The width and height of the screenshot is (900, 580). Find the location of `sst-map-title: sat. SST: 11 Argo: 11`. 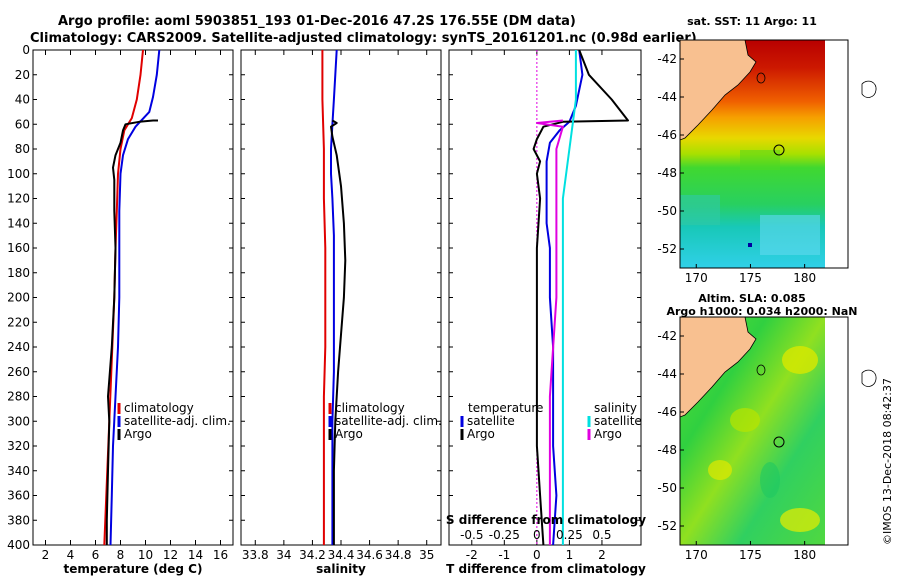

sst-map-title: sat. SST: 11 Argo: 11 is located at coordinates (752, 21).